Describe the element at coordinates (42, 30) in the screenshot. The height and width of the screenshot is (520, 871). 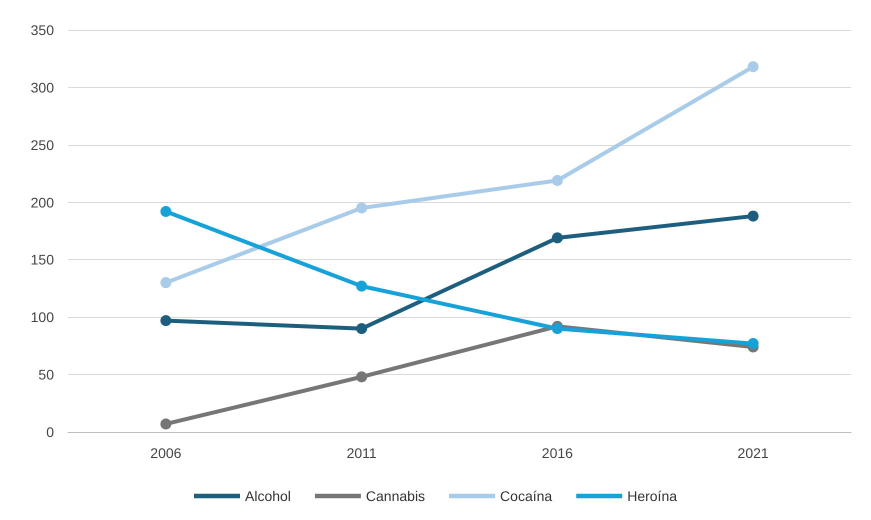
I see `y-tick-label: 350` at that location.